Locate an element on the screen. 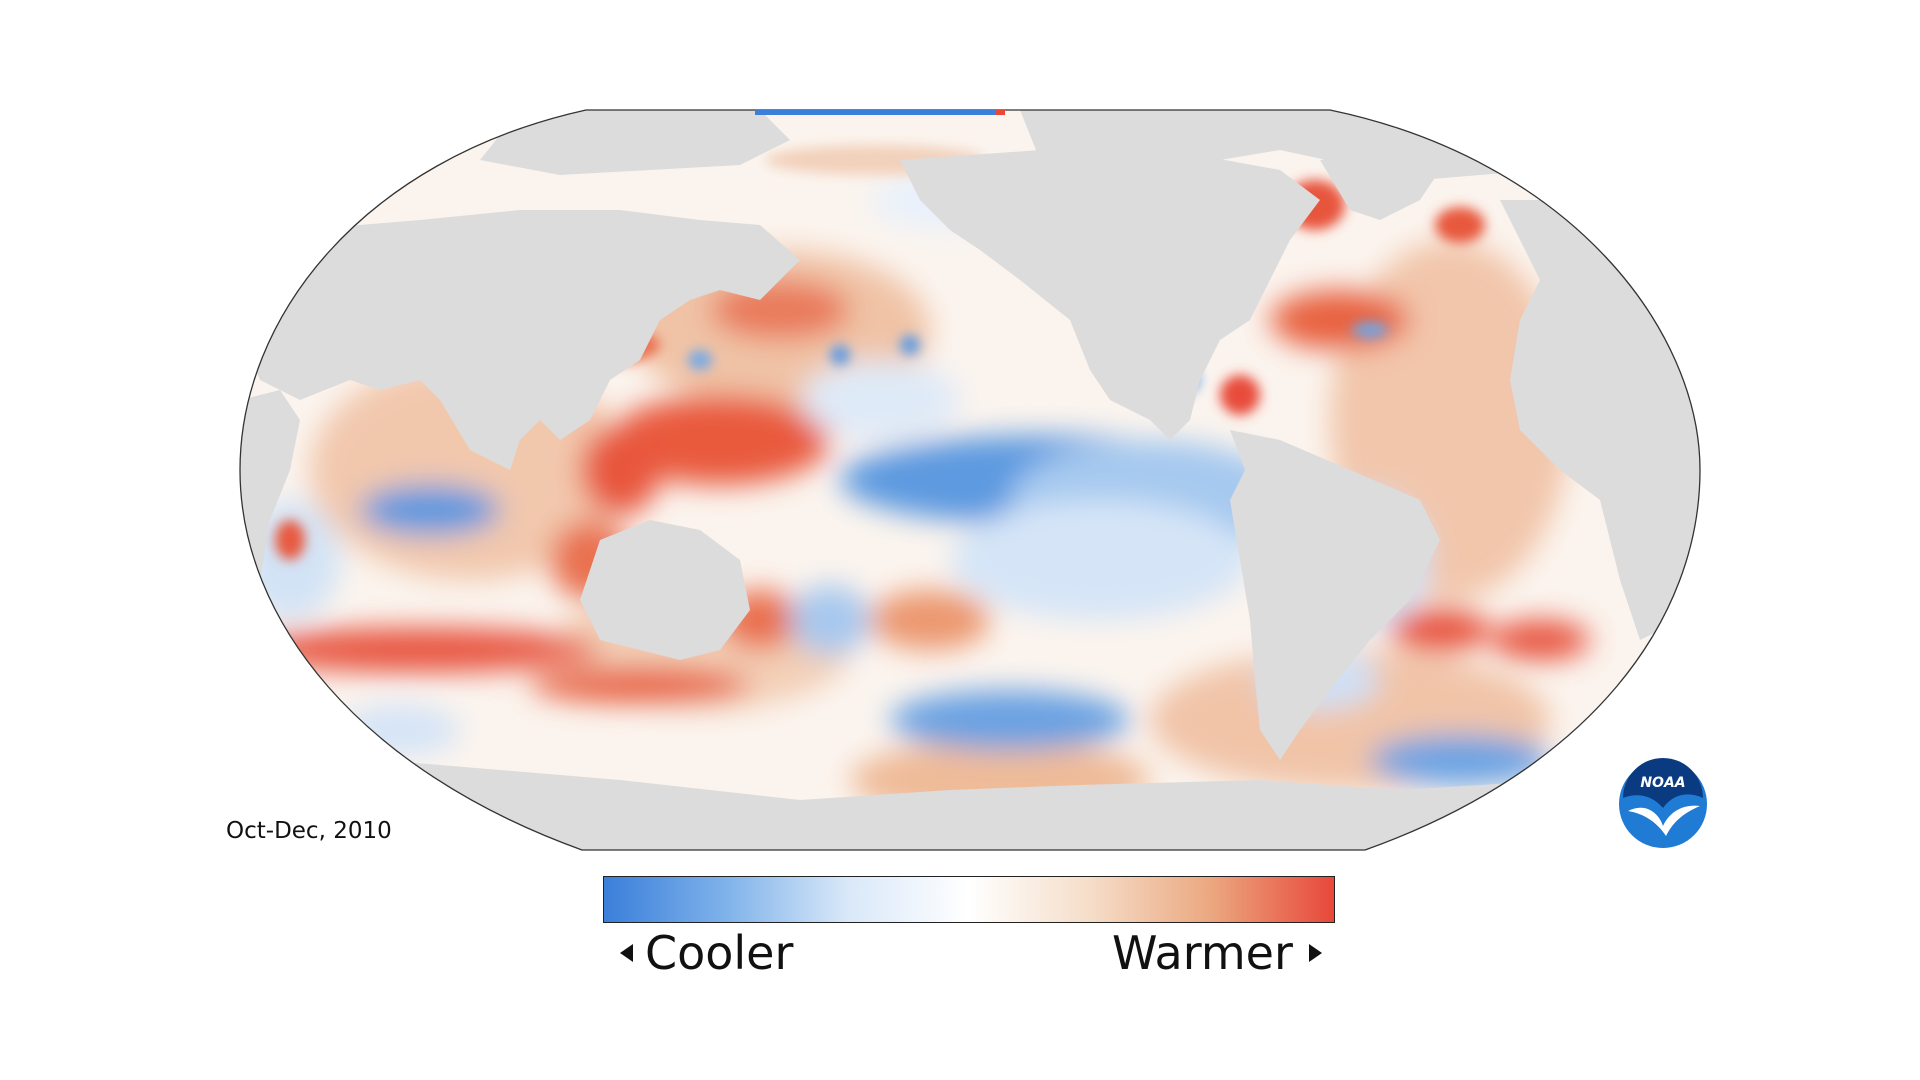 Image resolution: width=1920 pixels, height=1080 pixels. top-strip-end is located at coordinates (1000, 112).